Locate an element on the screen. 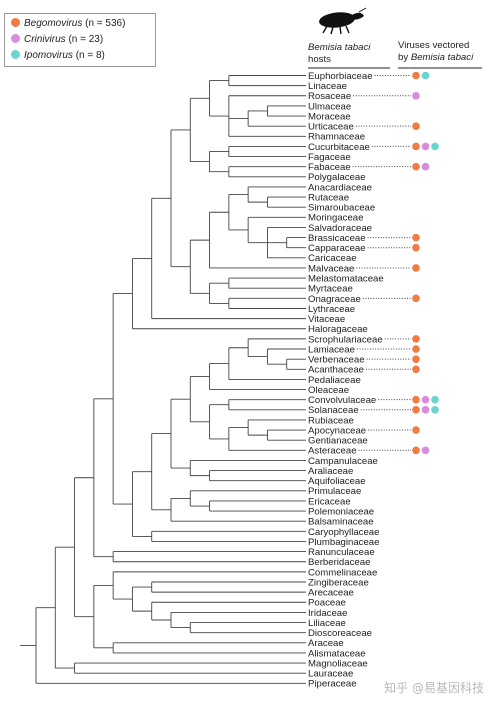 The width and height of the screenshot is (496, 708). host-family-label: Iridaceae is located at coordinates (327, 613).